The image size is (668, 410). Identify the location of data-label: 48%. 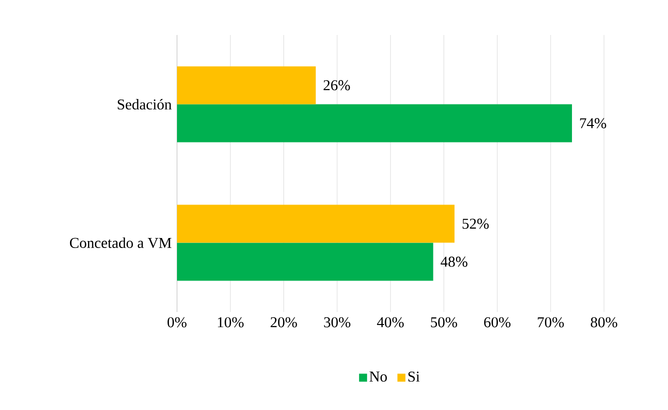
(454, 261).